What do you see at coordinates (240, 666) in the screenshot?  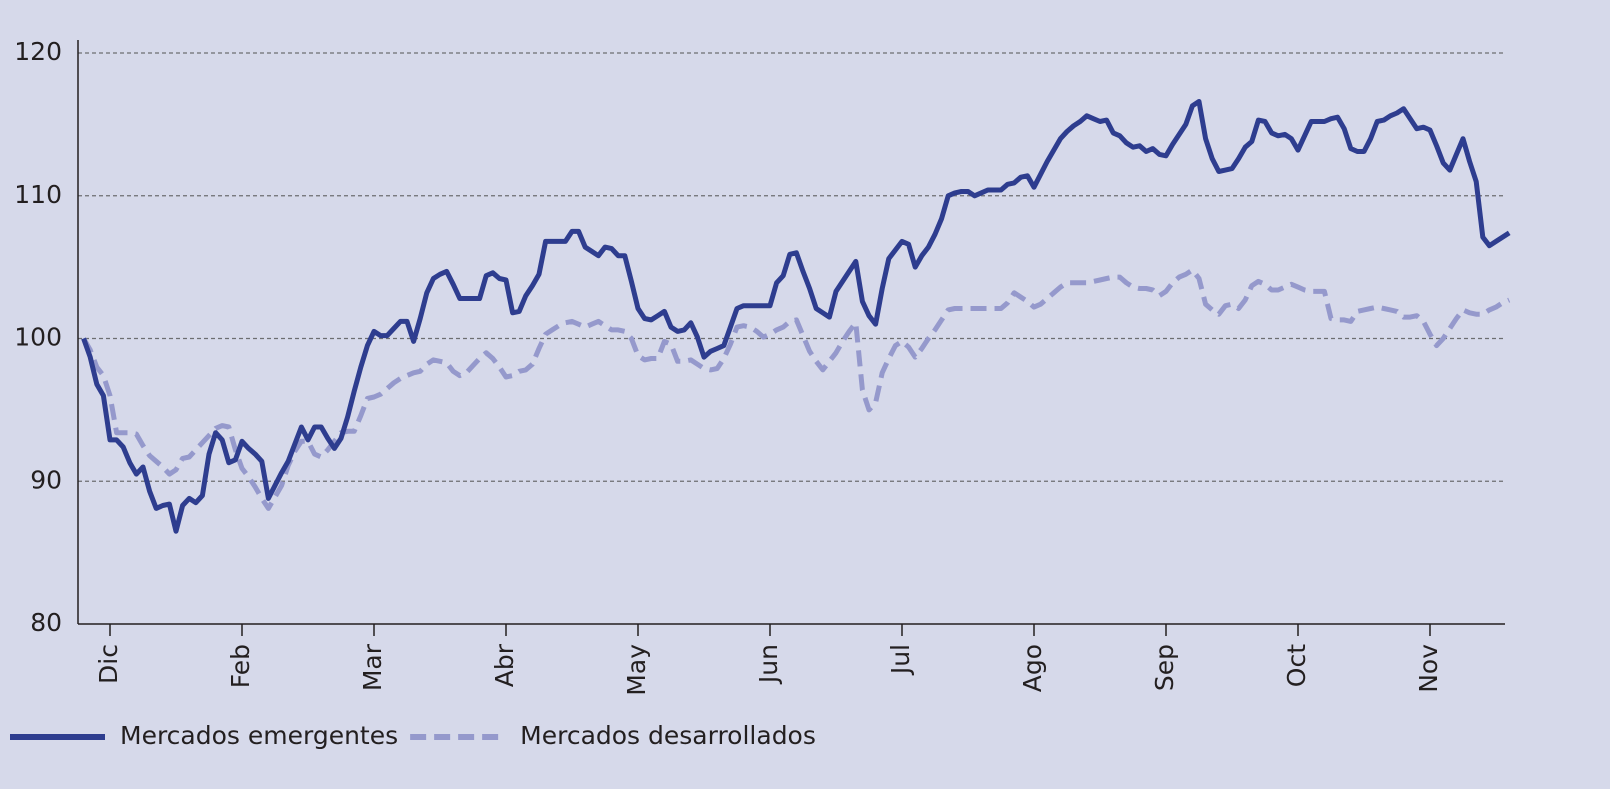 I see `x-tick-label: Feb` at bounding box center [240, 666].